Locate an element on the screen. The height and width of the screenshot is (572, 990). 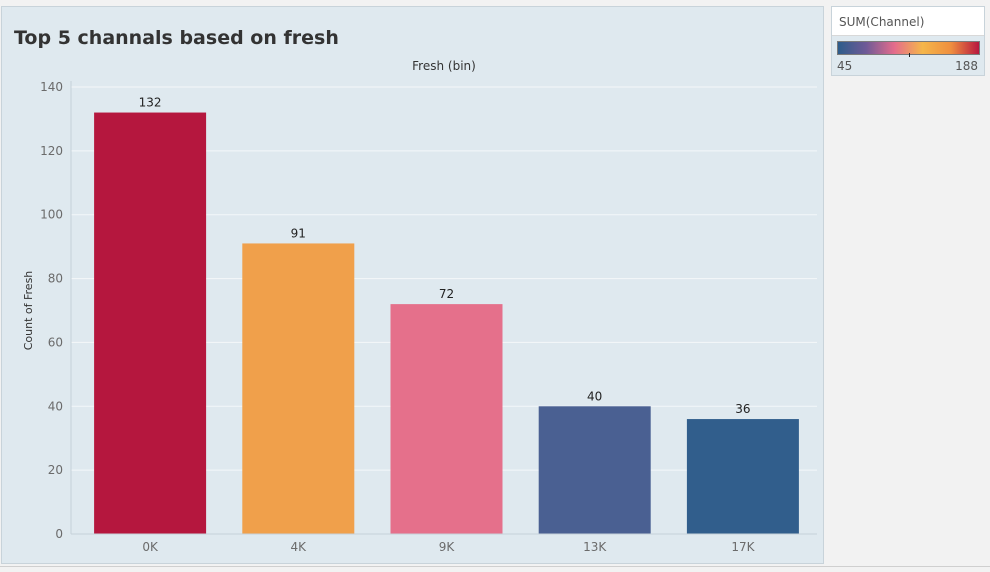
y-tick-label: 140 is located at coordinates (51, 87).